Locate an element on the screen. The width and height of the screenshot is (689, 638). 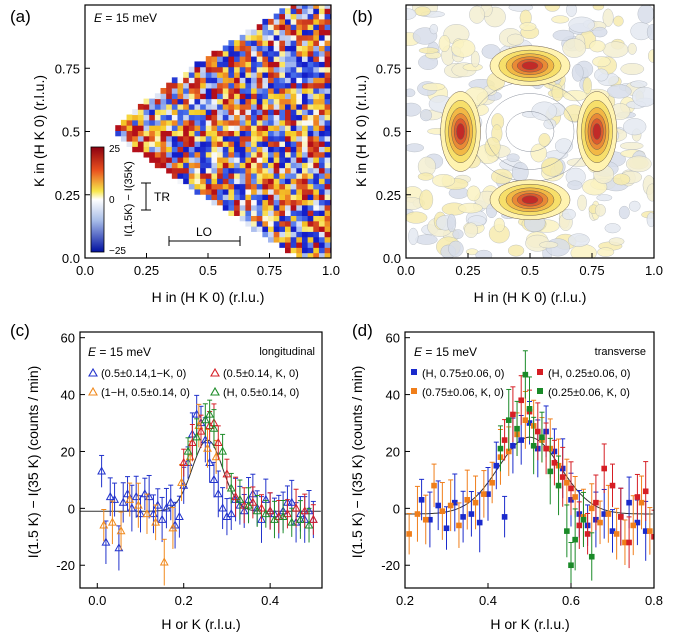
panel-c-plot is located at coordinates (200, 490).